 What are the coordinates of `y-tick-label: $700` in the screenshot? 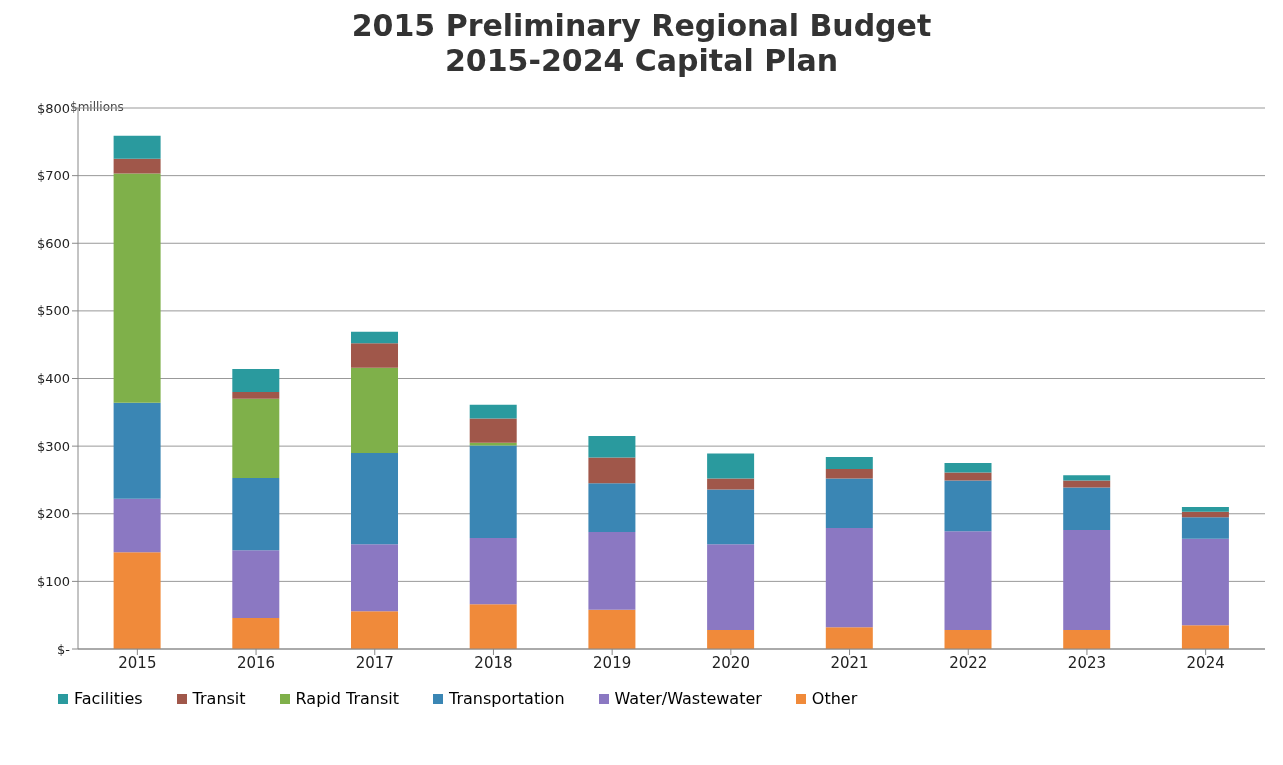 It's located at (53, 176).